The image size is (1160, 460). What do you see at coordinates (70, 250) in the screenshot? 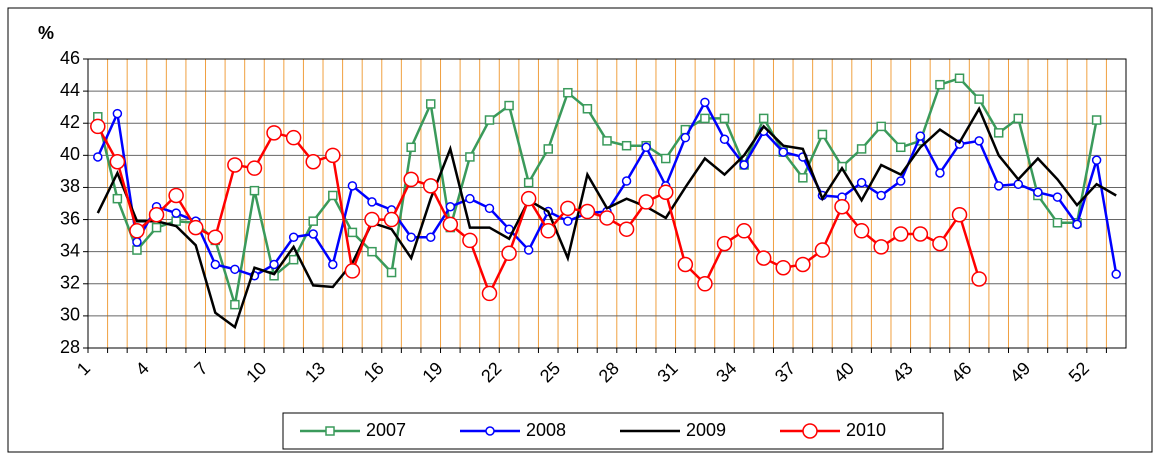
I see `y-tick-label: 34` at bounding box center [70, 250].